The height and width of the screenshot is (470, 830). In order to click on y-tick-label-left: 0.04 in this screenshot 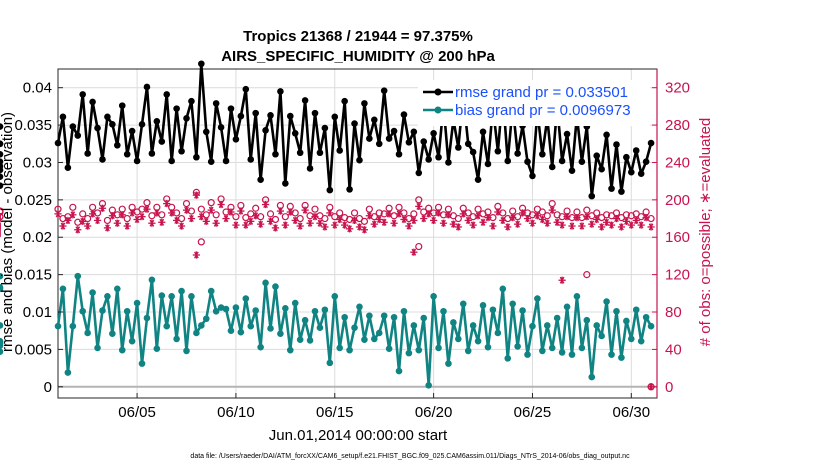, I will do `click(37, 88)`.